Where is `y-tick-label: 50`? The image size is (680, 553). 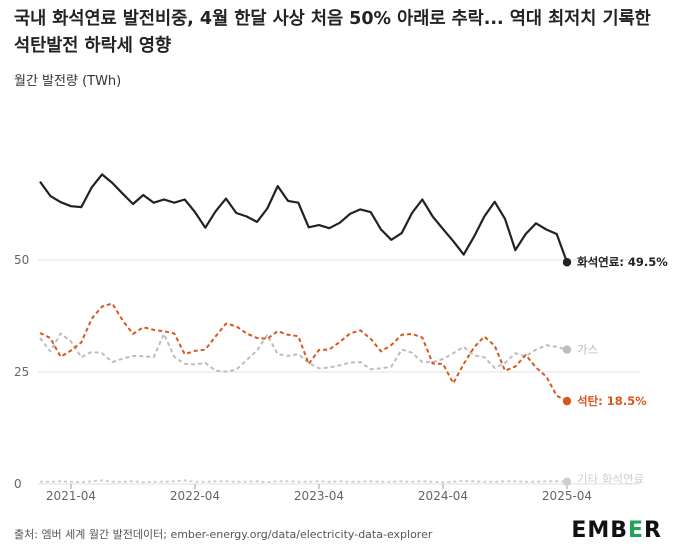
y-tick-label: 50 is located at coordinates (21, 260).